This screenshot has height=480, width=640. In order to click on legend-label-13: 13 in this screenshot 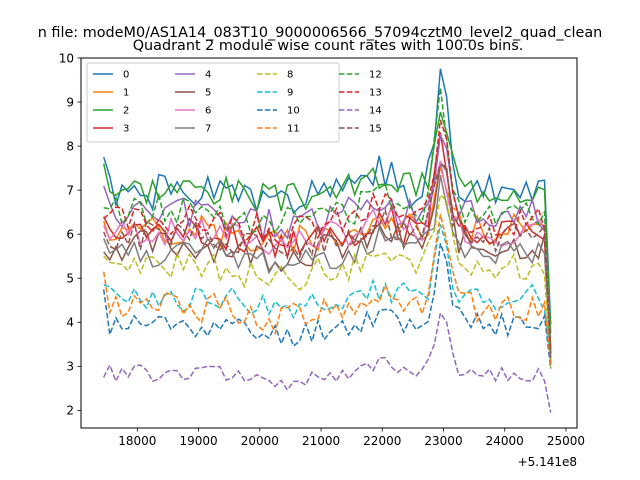, I will do `click(375, 93)`.